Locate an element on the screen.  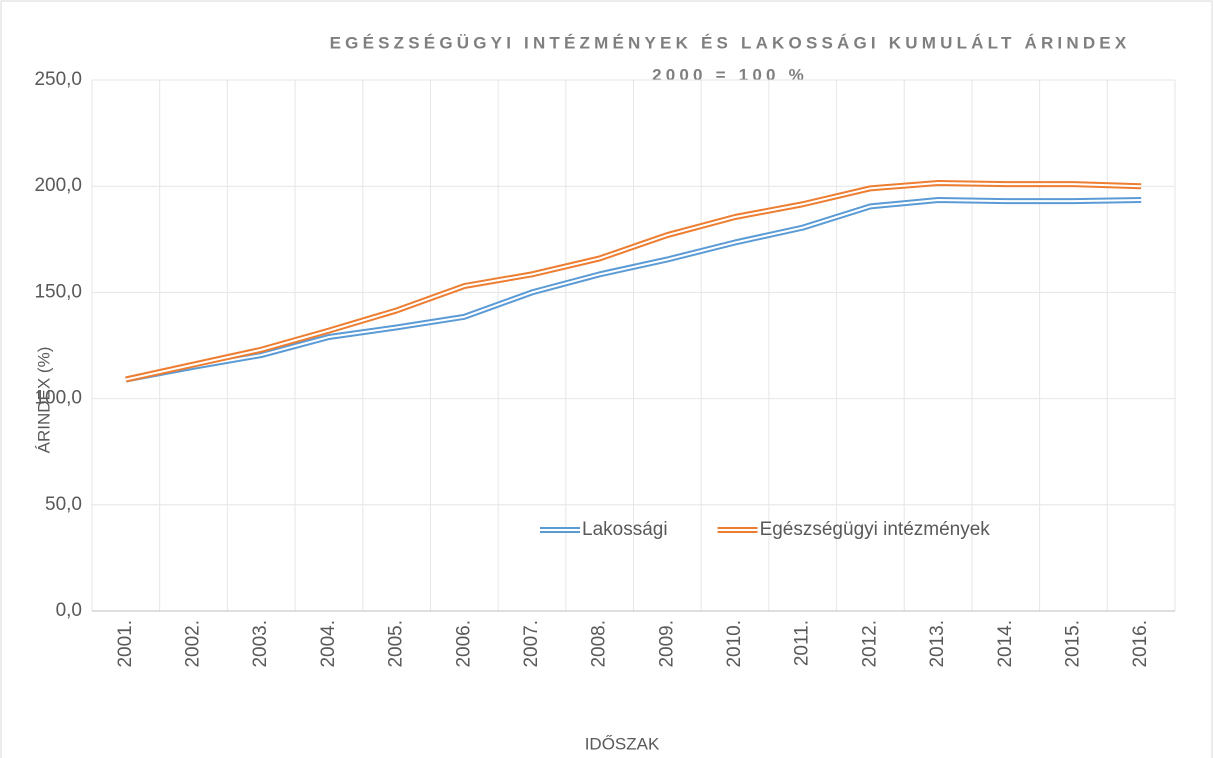
y-tick-label: 200,0 is located at coordinates (58, 185).